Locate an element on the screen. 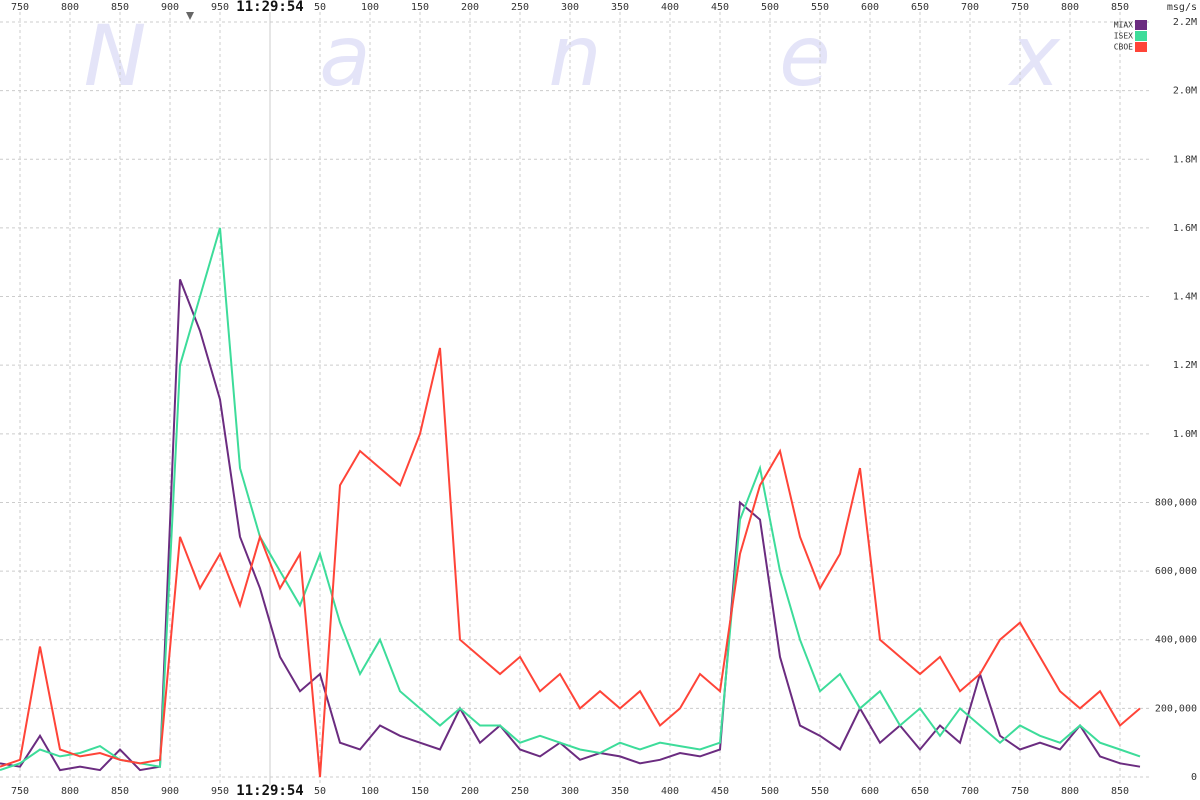 This screenshot has height=800, width=1200. x-tick-label-bottom: 11:29:54 is located at coordinates (269, 791).